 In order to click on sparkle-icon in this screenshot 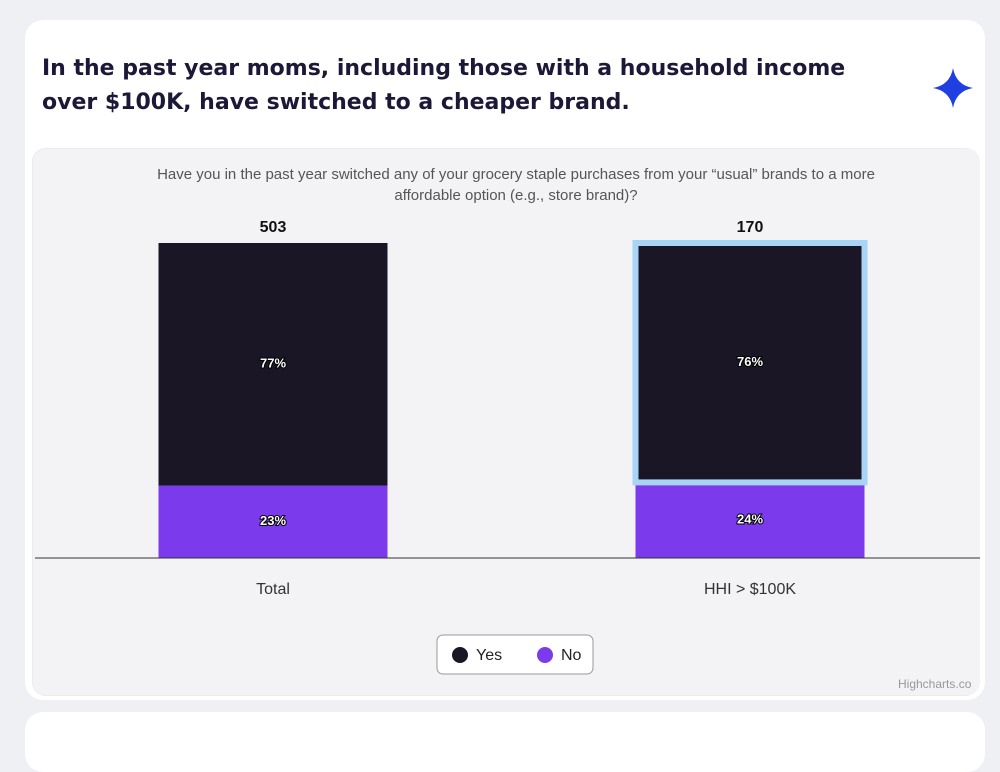, I will do `click(953, 88)`.